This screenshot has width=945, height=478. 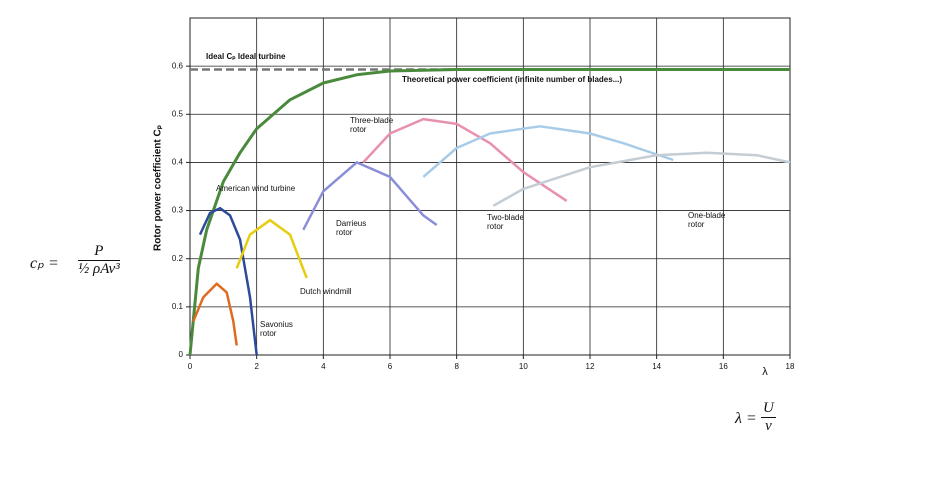 I want to click on y-tick-label: 0.5, so click(x=178, y=113).